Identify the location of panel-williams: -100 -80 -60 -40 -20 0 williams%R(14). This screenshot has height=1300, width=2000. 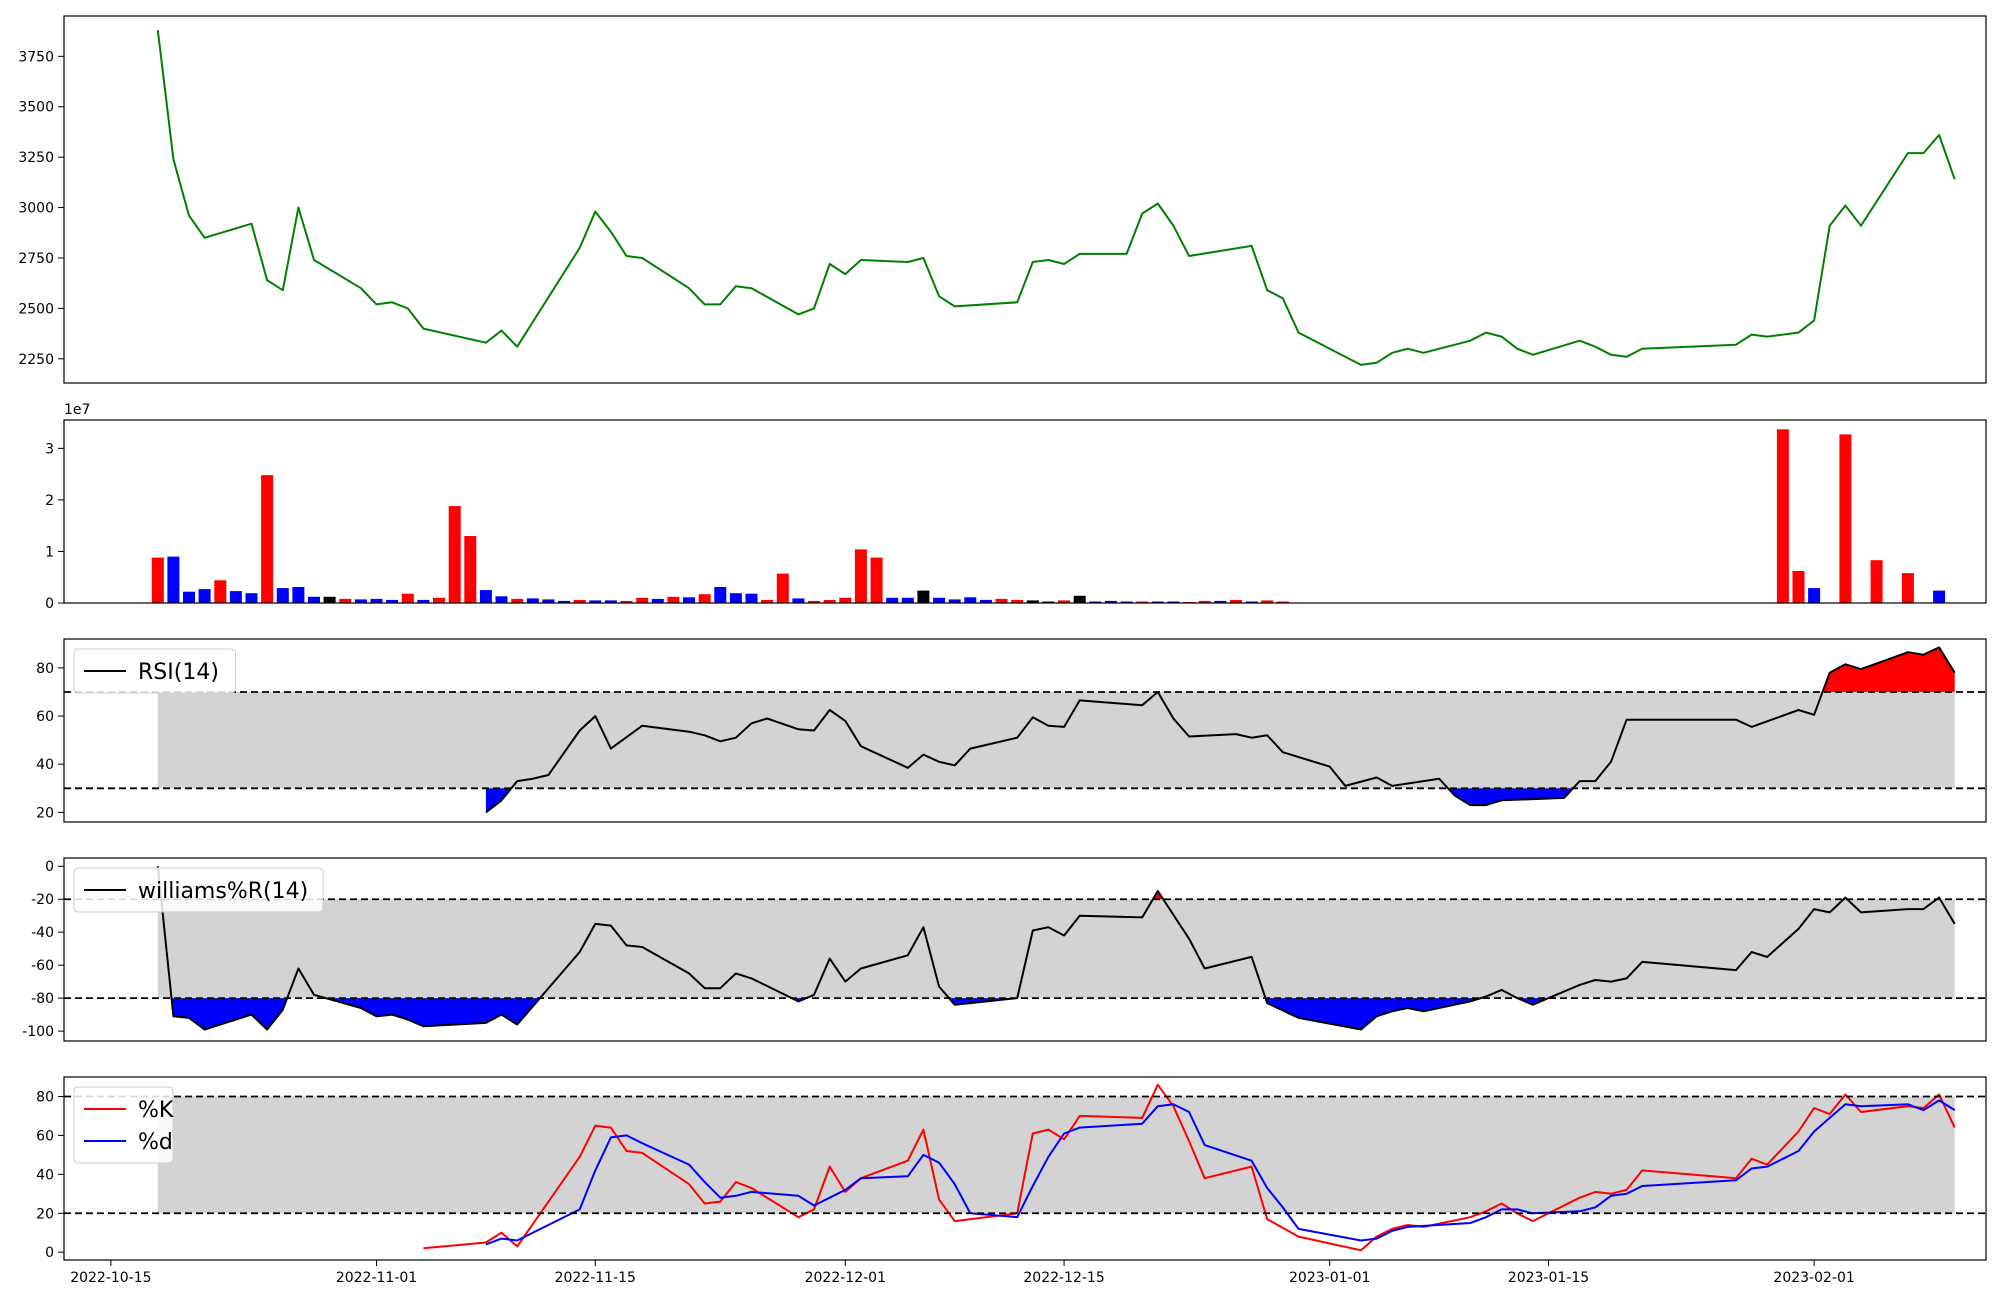
(1004, 949).